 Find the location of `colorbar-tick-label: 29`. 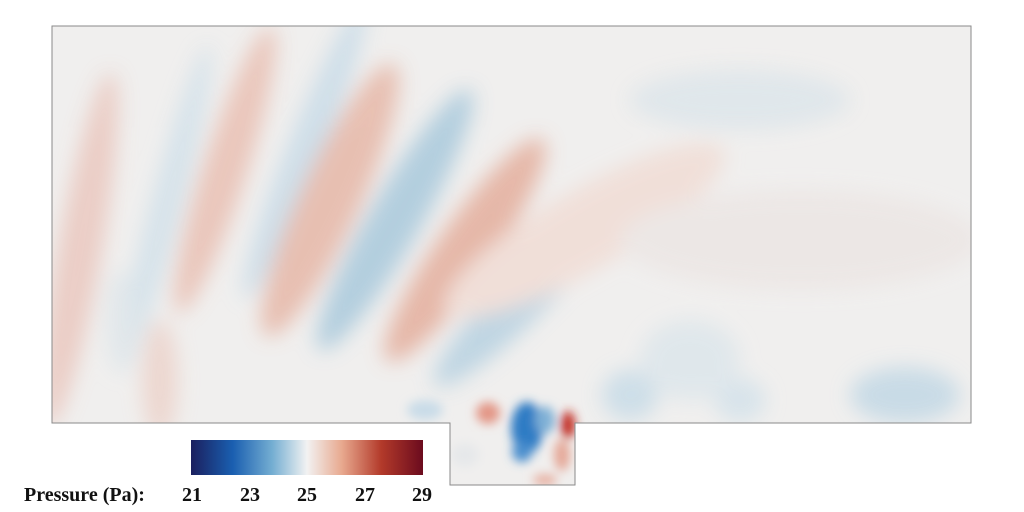

colorbar-tick-label: 29 is located at coordinates (422, 495).